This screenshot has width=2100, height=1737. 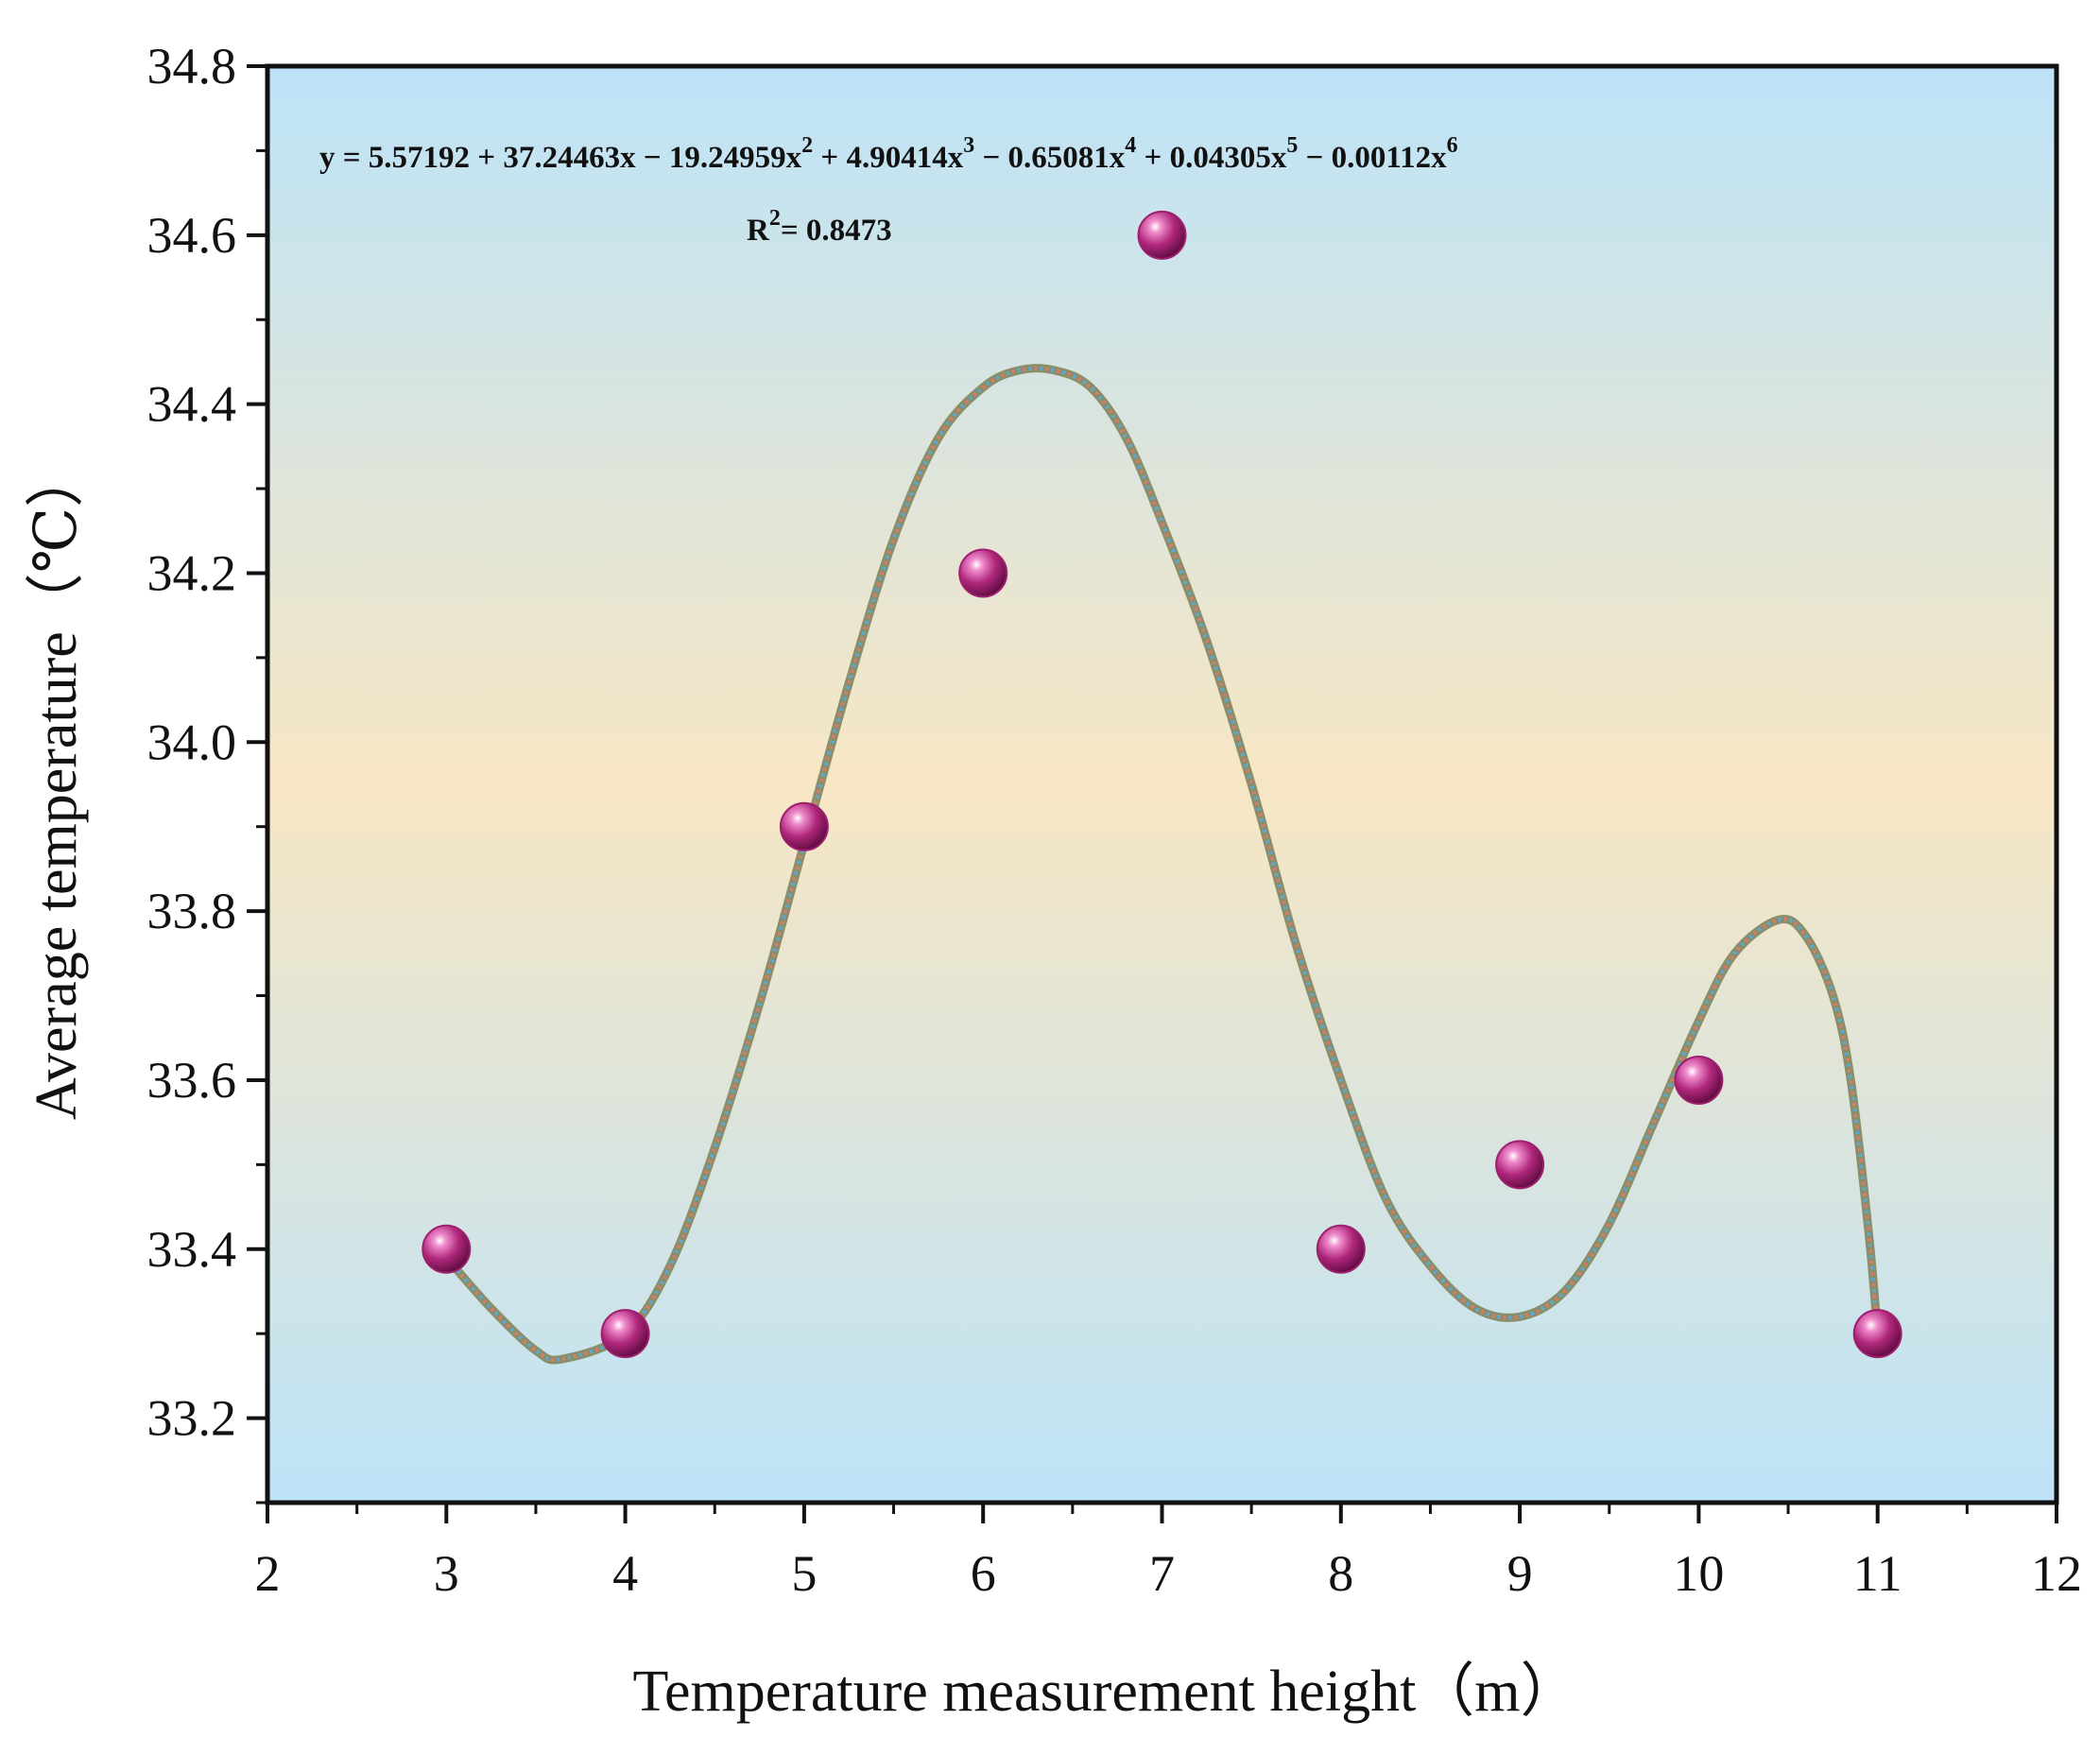 What do you see at coordinates (192, 236) in the screenshot?
I see `y-tick-label: 34.6` at bounding box center [192, 236].